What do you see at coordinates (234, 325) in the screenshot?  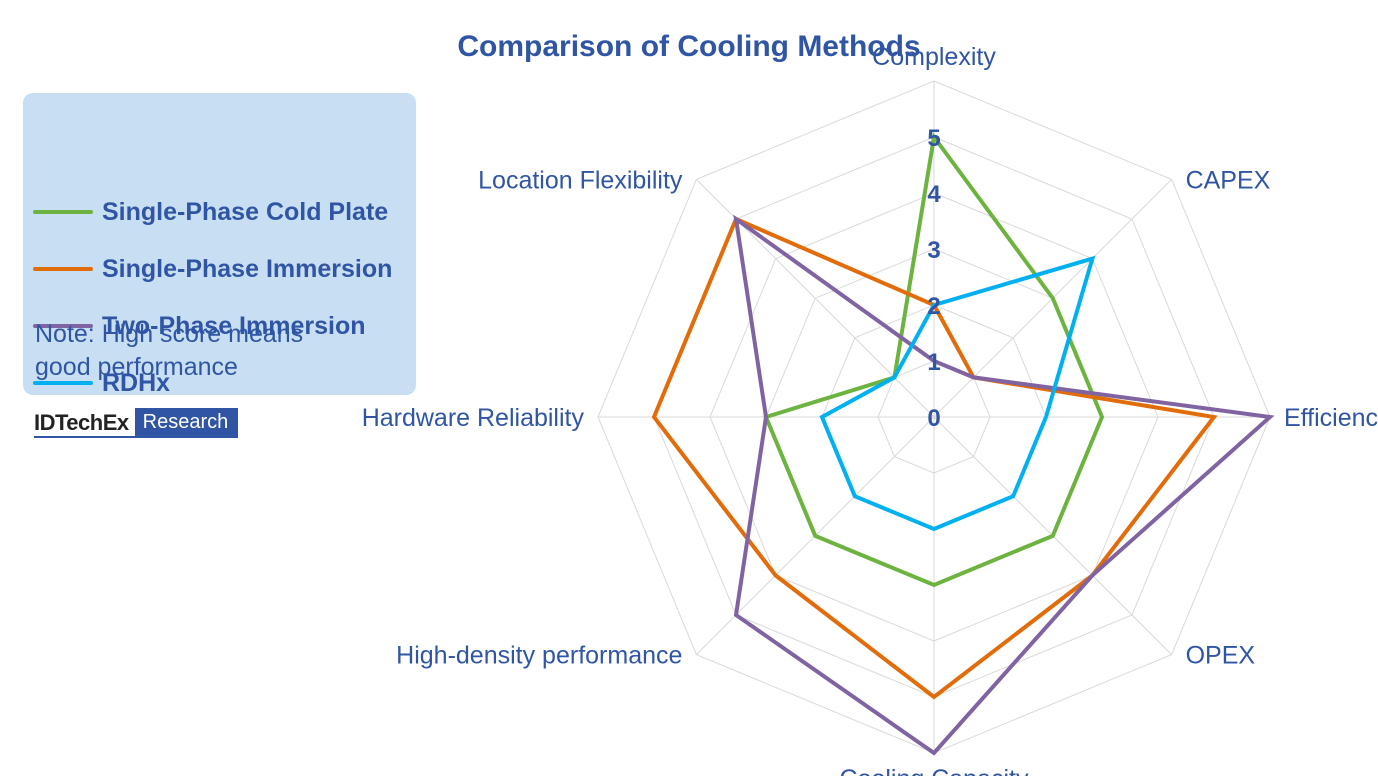 I see `legend-label: Two-Phase Immersion` at bounding box center [234, 325].